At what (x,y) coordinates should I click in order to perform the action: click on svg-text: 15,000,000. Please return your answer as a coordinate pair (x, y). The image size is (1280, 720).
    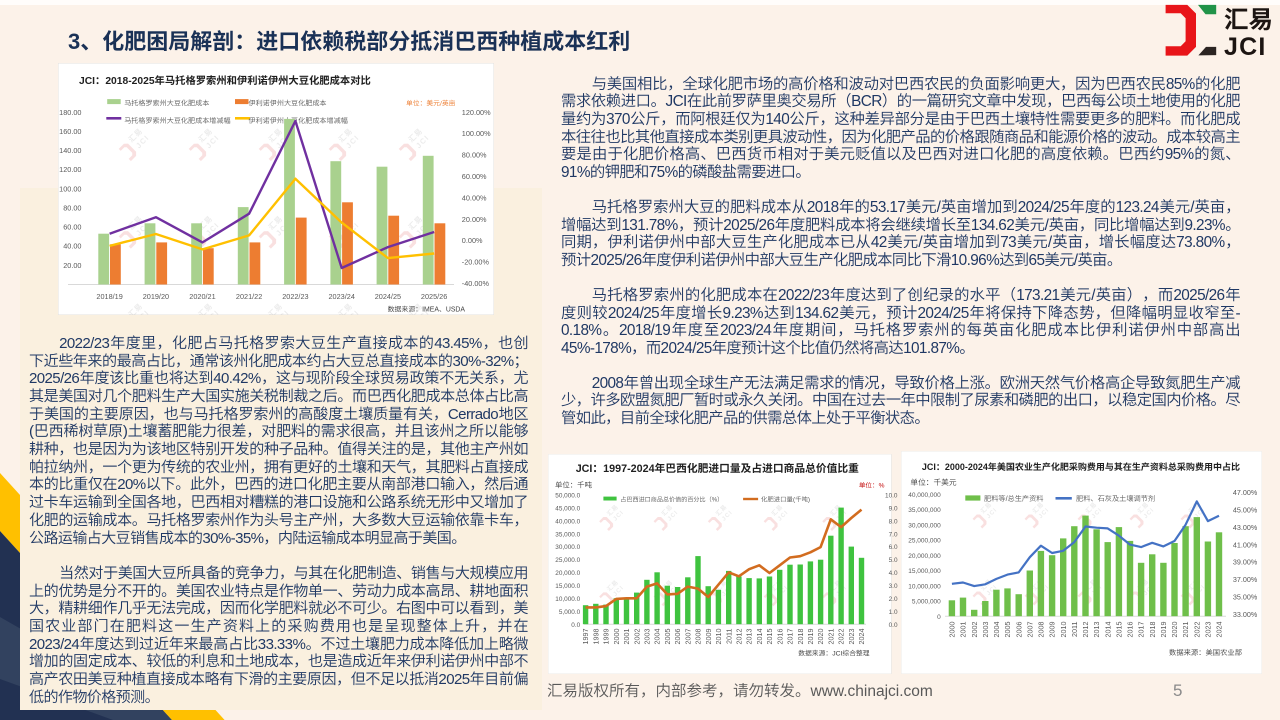
    Looking at the image, I should click on (924, 570).